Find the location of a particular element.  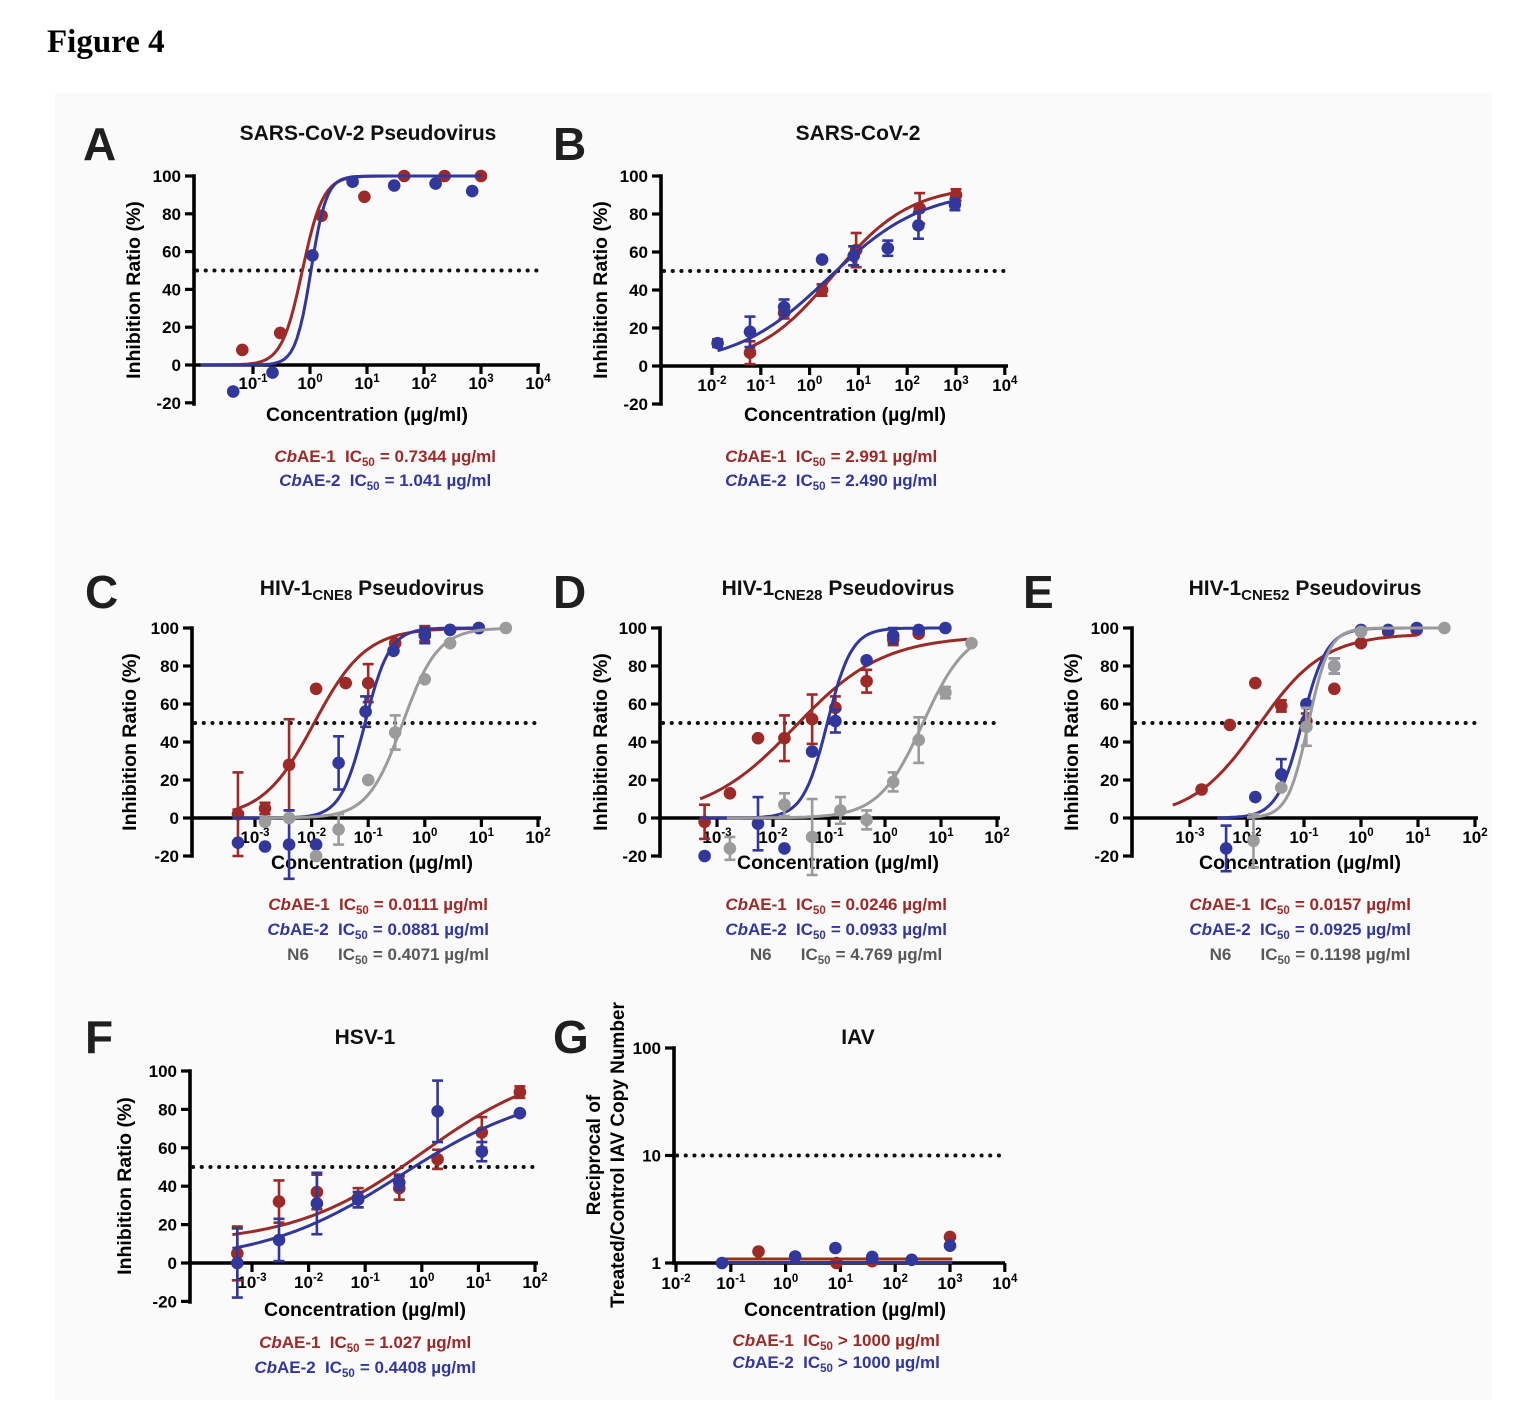

panel-D-legend-row-2: CbAE-2 IC50 = 0.0933 µg/ml is located at coordinates (836, 933).